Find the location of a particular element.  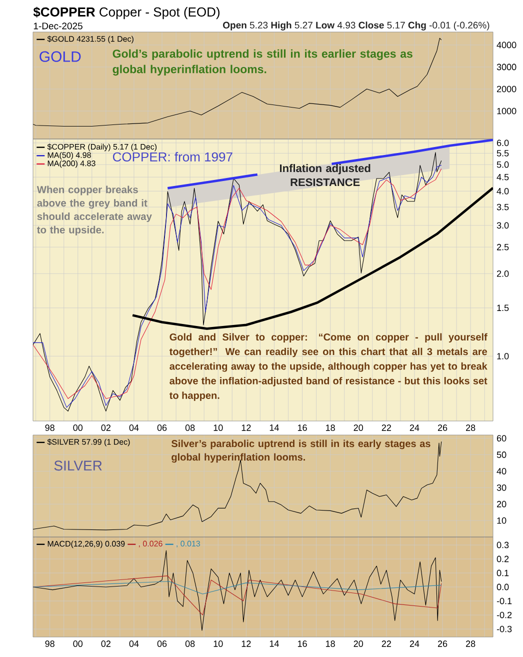

y-tick-label: -0.3 is located at coordinates (504, 629).